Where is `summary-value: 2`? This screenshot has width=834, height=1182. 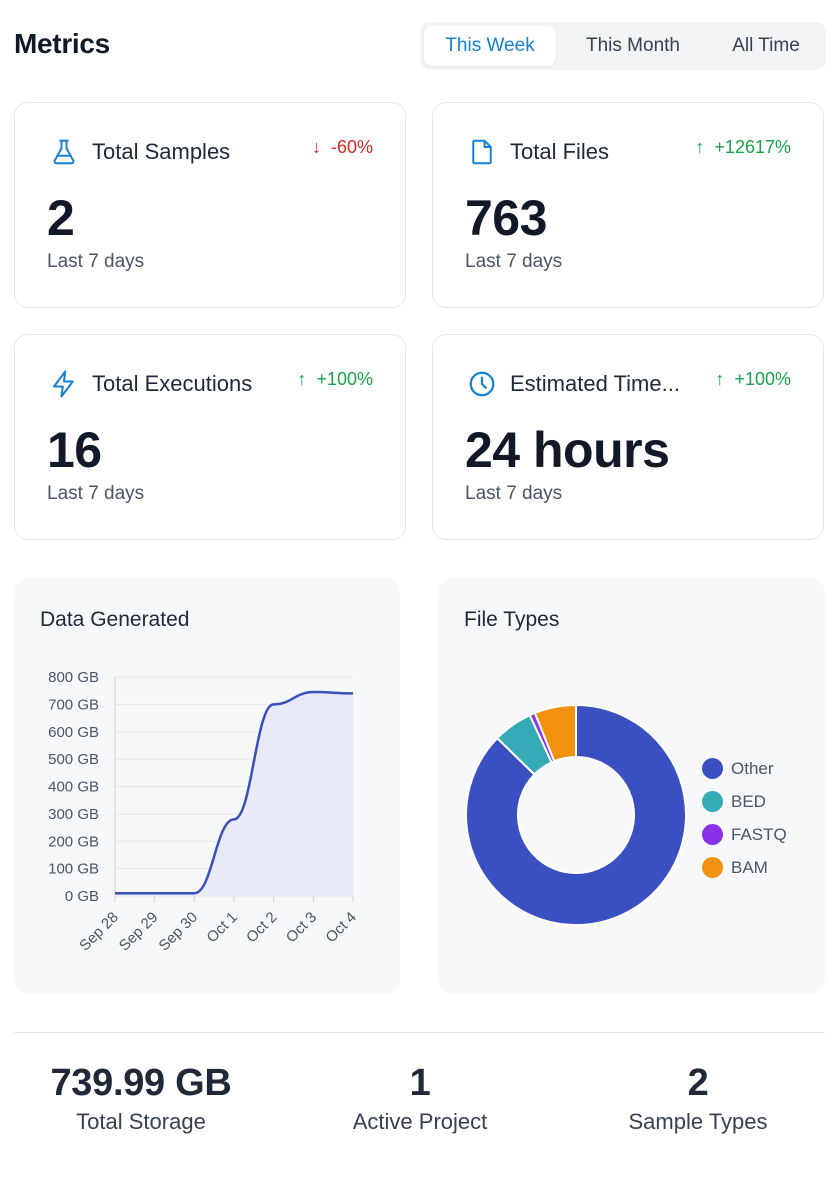
summary-value: 2 is located at coordinates (698, 1083).